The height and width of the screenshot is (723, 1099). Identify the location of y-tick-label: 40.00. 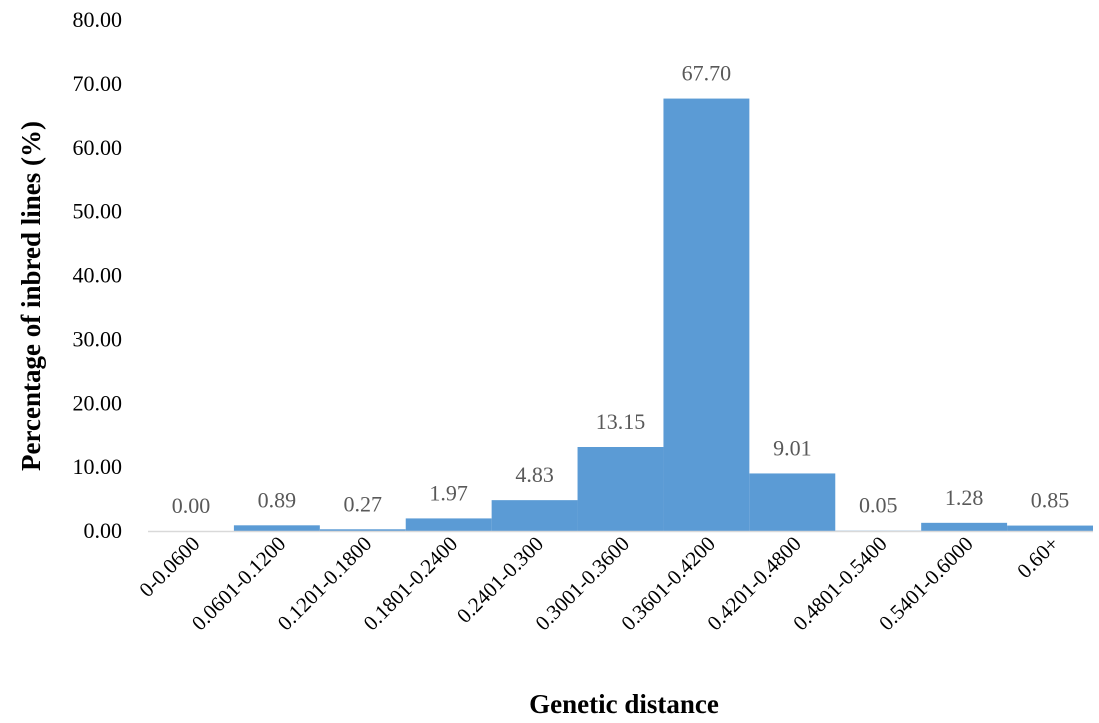
(98, 275).